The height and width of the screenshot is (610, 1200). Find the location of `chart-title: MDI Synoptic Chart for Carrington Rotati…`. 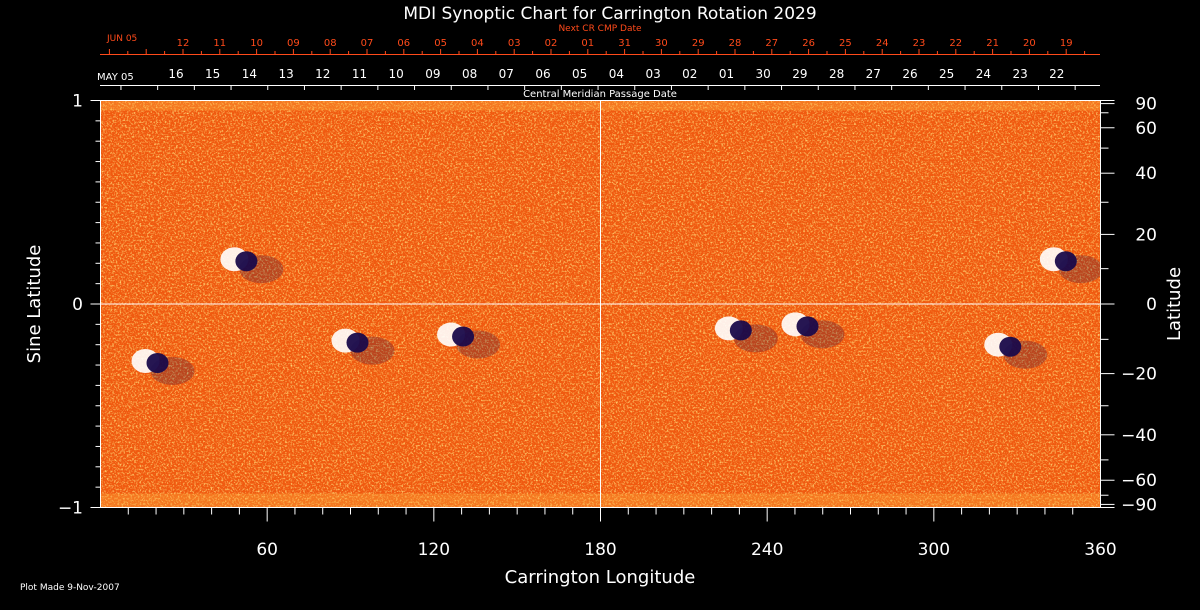

chart-title: MDI Synoptic Chart for Carrington Rotati… is located at coordinates (609, 14).